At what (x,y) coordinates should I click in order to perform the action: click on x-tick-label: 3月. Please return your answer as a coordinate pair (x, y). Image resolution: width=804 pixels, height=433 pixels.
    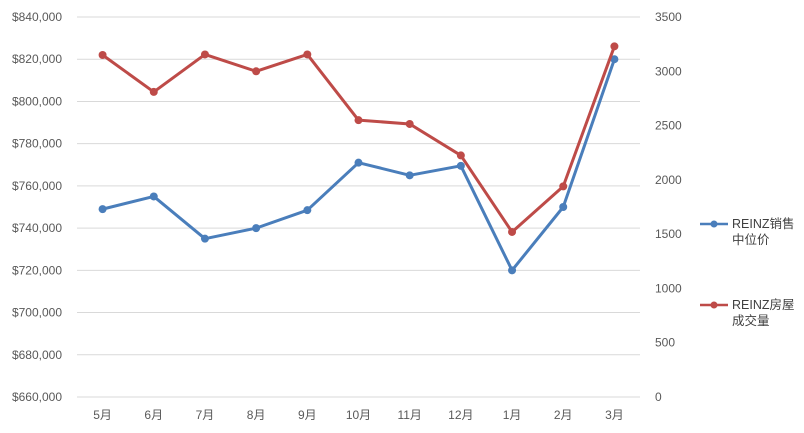
    Looking at the image, I should click on (614, 415).